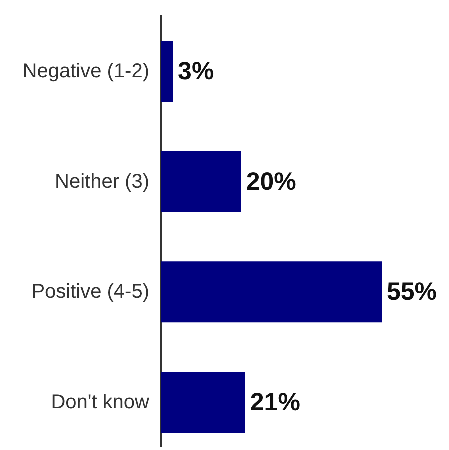 This screenshot has width=449, height=450. Describe the element at coordinates (412, 292) in the screenshot. I see `data-label: 55%` at that location.